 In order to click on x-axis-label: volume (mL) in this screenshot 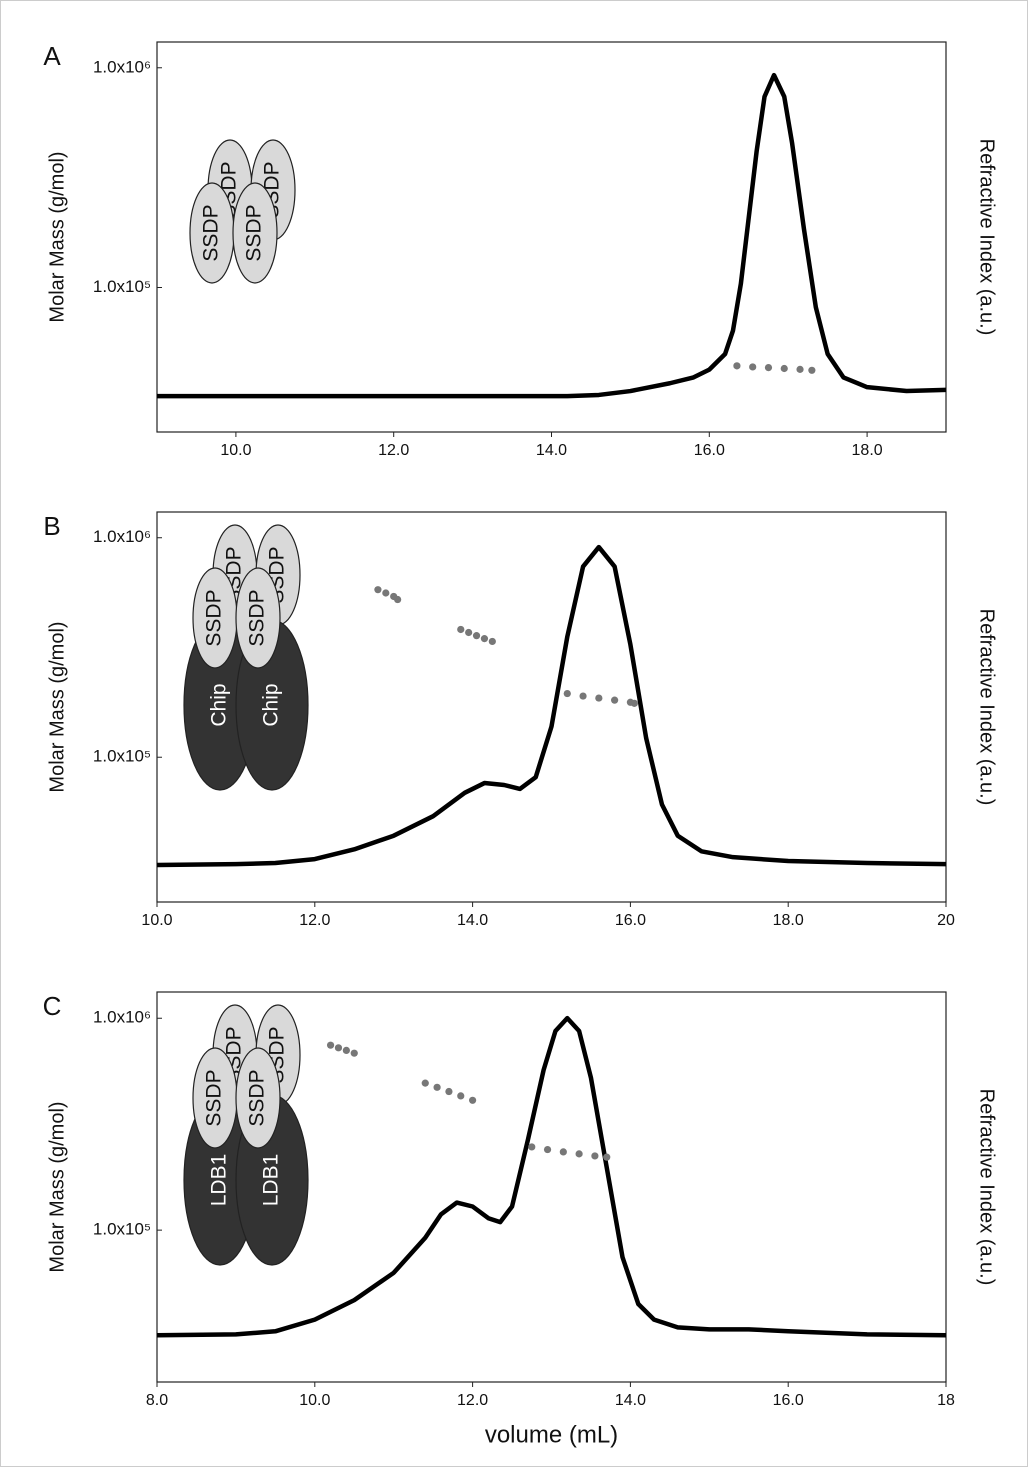, I will do `click(551, 1434)`.